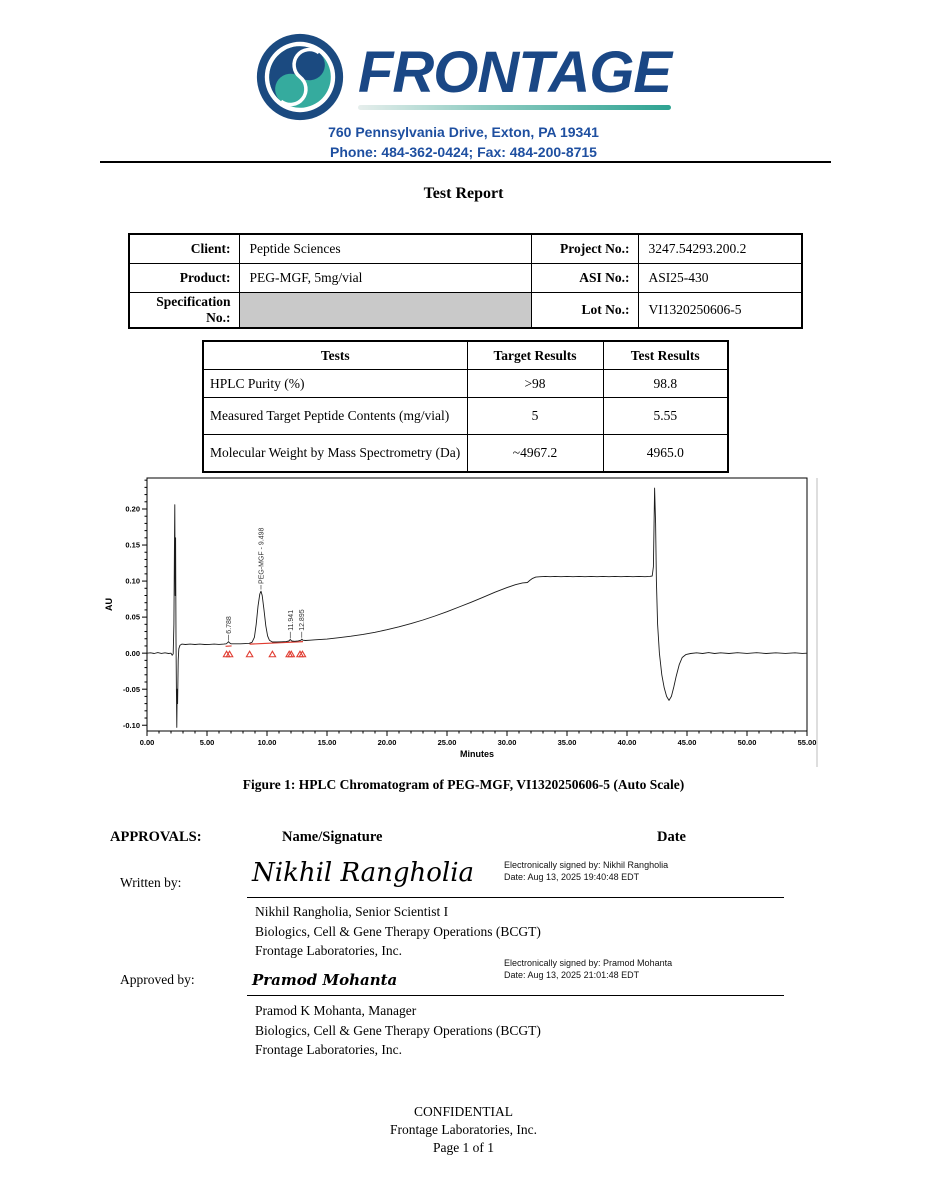  I want to click on footer-company: Frontage Laboratories, Inc., so click(463, 1129).